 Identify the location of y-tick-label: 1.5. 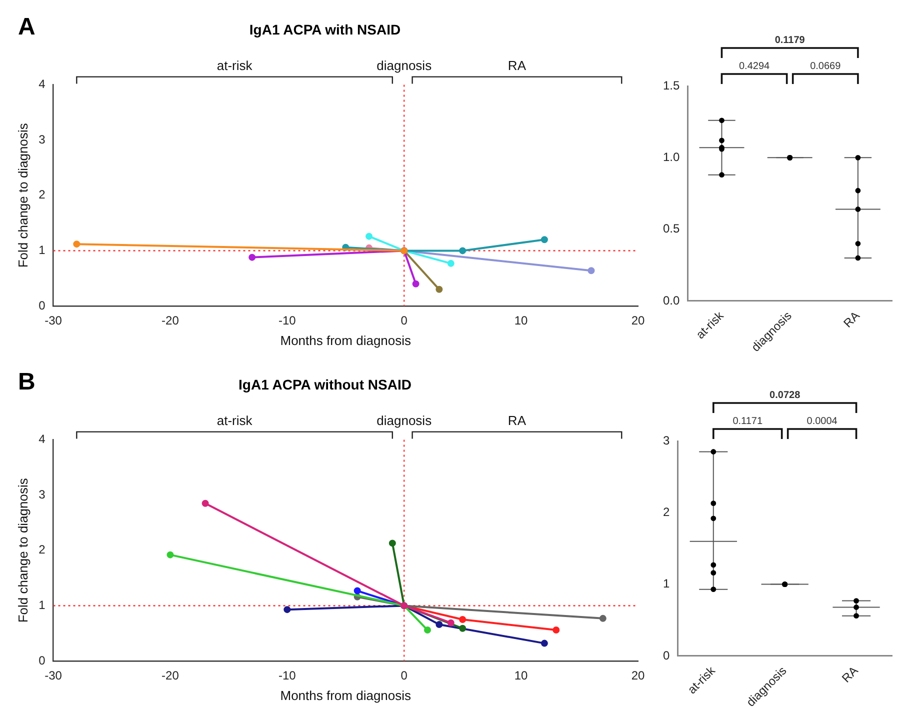
(671, 85).